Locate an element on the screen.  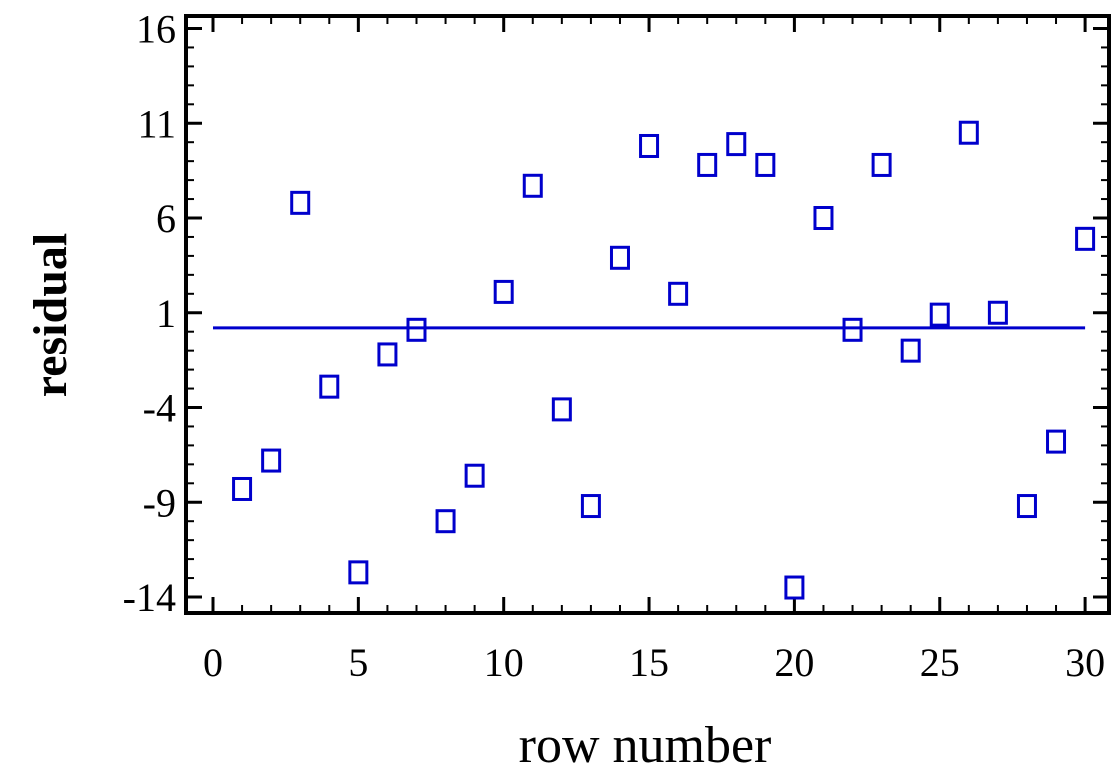
x-tick-labels: 0 5 10 15 20 25 30 is located at coordinates (654, 662).